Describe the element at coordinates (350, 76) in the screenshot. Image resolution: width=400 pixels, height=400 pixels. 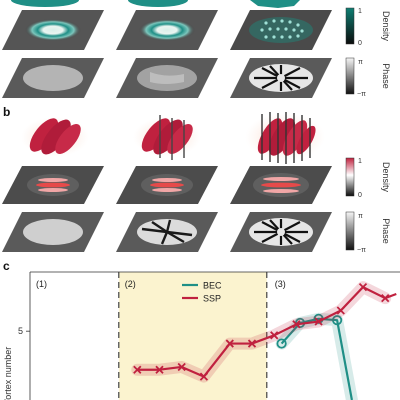
I see `panel-a-phase-colorbar` at that location.